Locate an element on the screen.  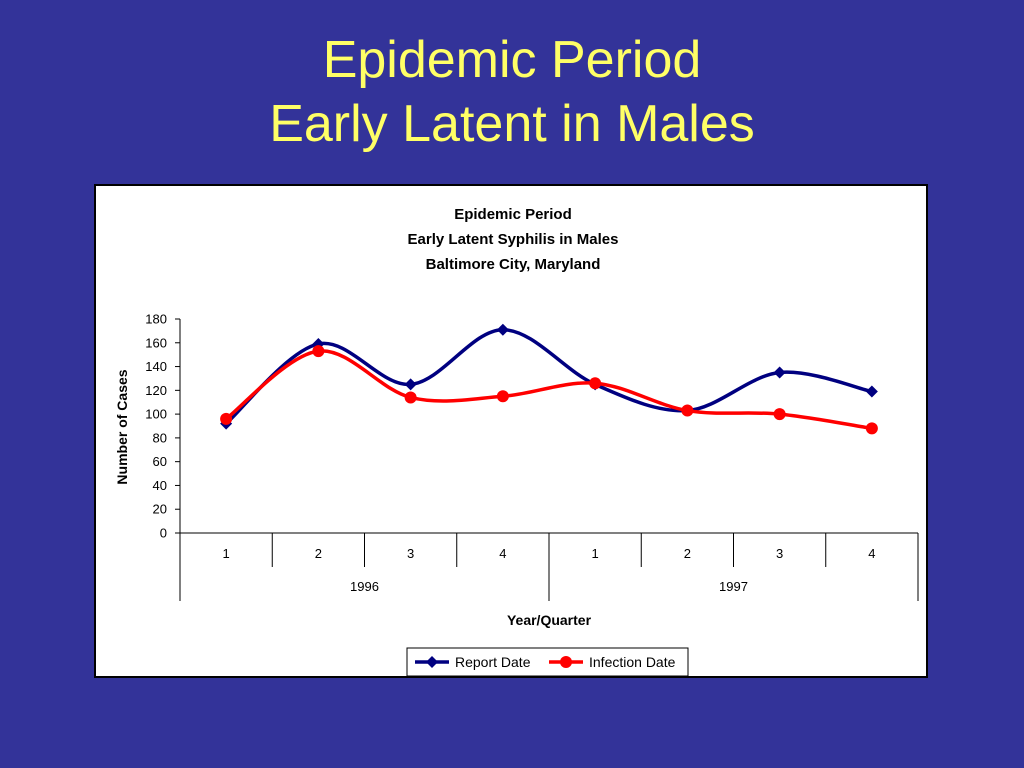
y-tick-label: 20 is located at coordinates (160, 509).